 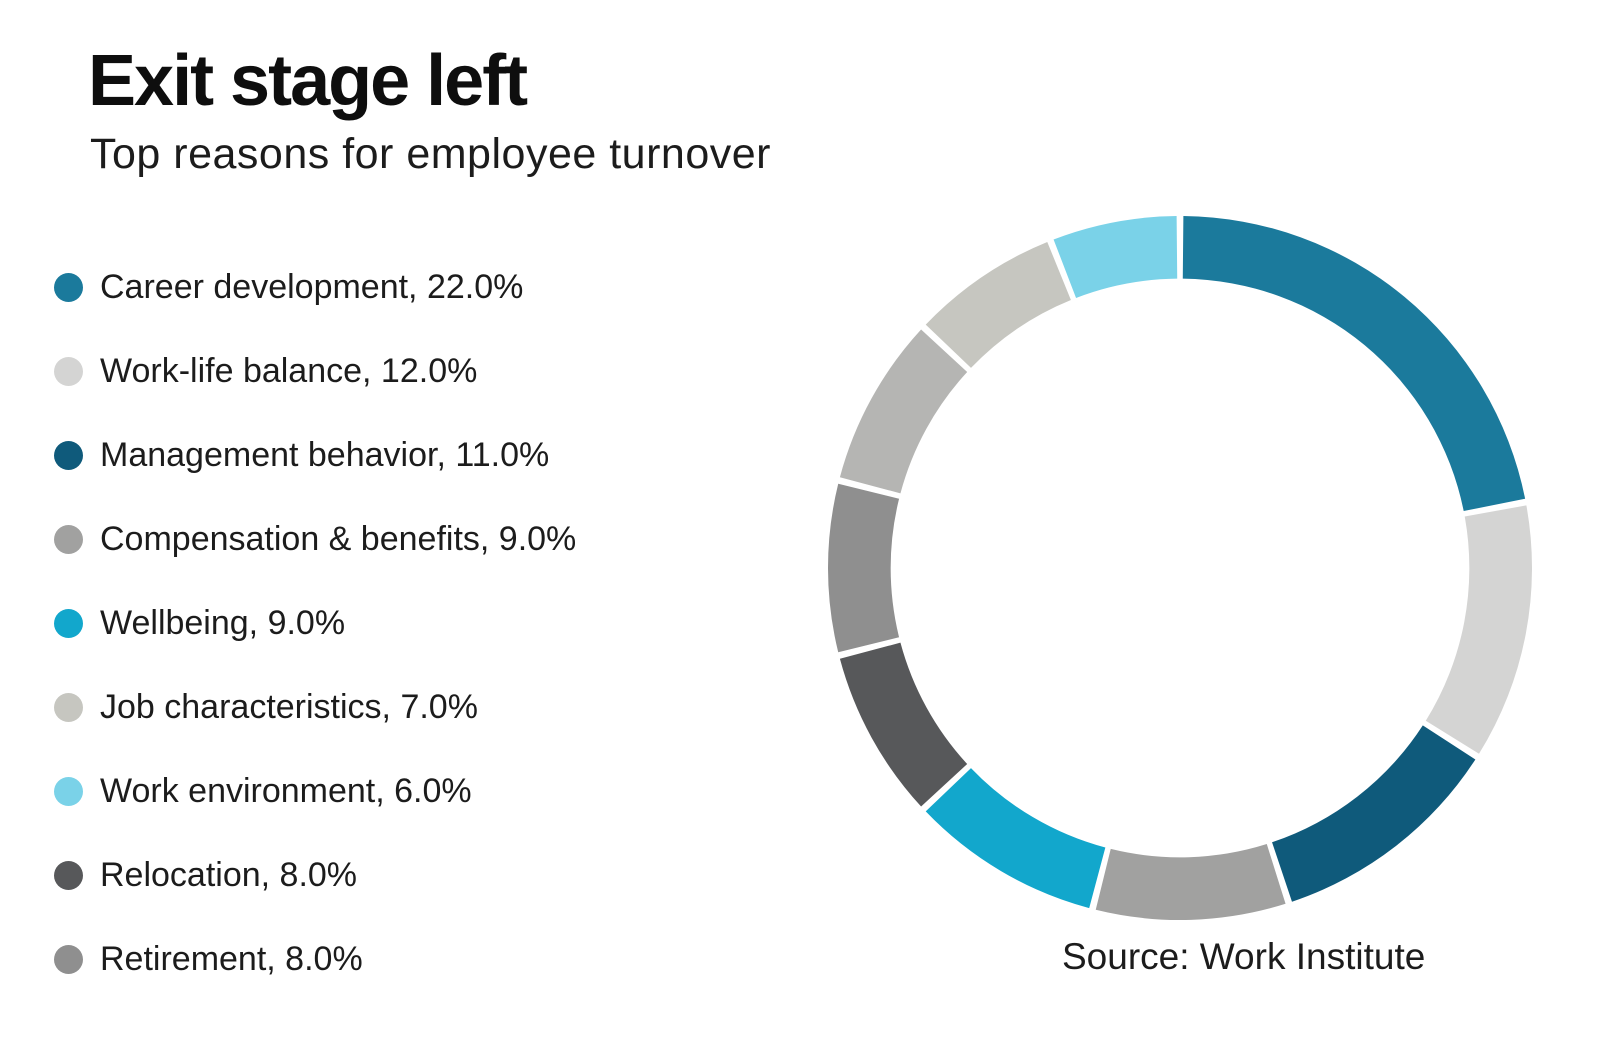 What do you see at coordinates (312, 286) in the screenshot?
I see `legend-item-label: Career development, 22.0%` at bounding box center [312, 286].